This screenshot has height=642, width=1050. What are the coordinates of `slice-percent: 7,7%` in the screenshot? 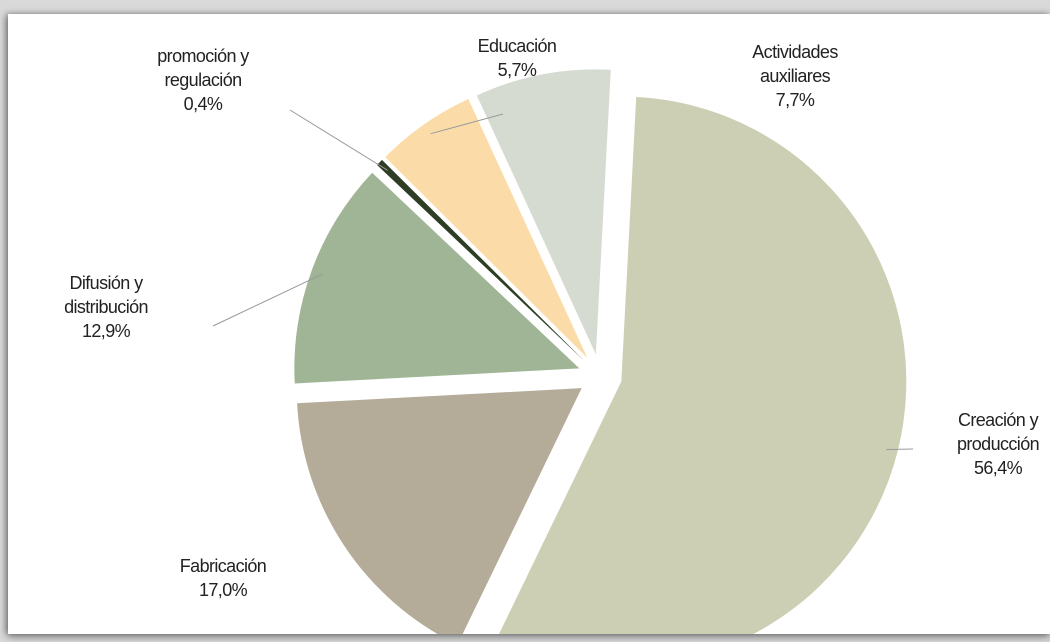 It's located at (795, 100).